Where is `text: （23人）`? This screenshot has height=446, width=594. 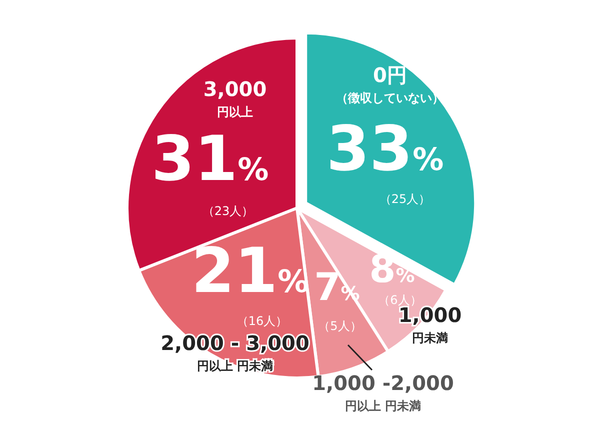 text: （23人） is located at coordinates (228, 211).